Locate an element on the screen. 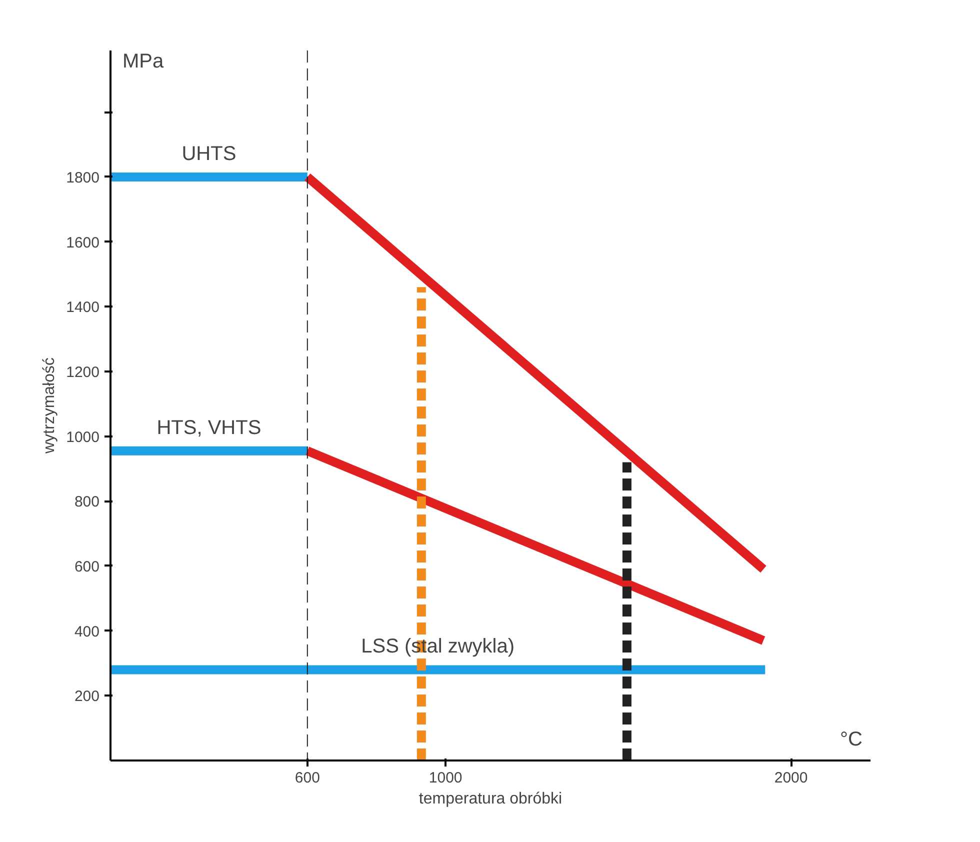 This screenshot has width=980, height=842. x-tick-label: 2000 is located at coordinates (791, 778).